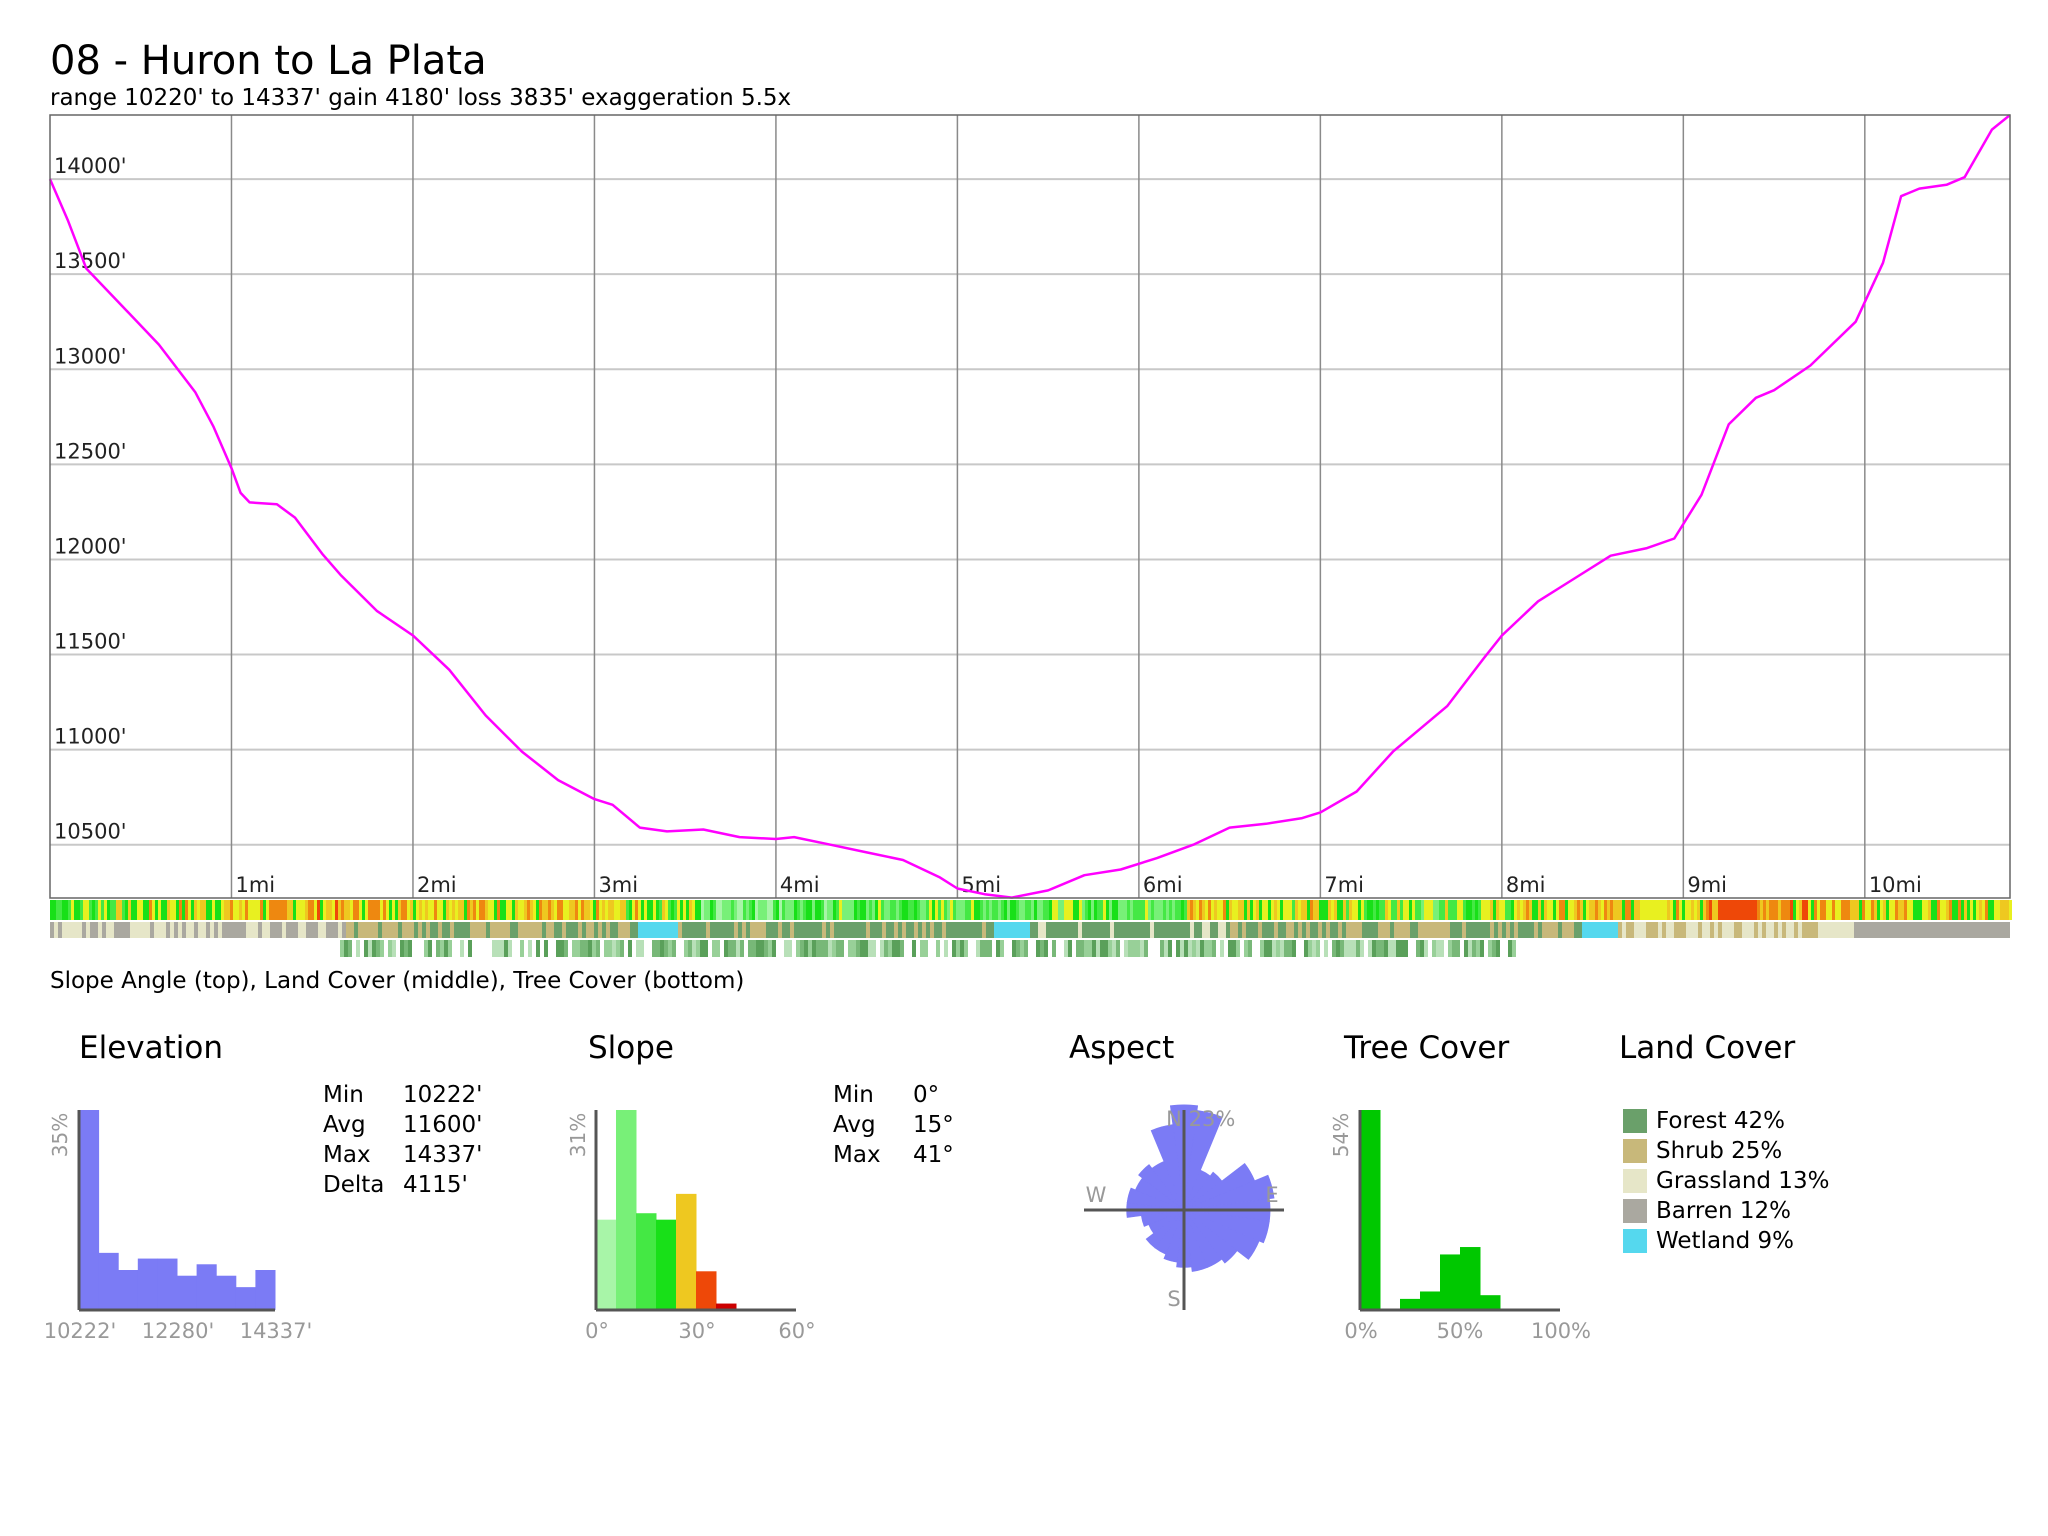 The height and width of the screenshot is (1536, 2048). What do you see at coordinates (90, 451) in the screenshot?
I see `y-tick-label: 12500'` at bounding box center [90, 451].